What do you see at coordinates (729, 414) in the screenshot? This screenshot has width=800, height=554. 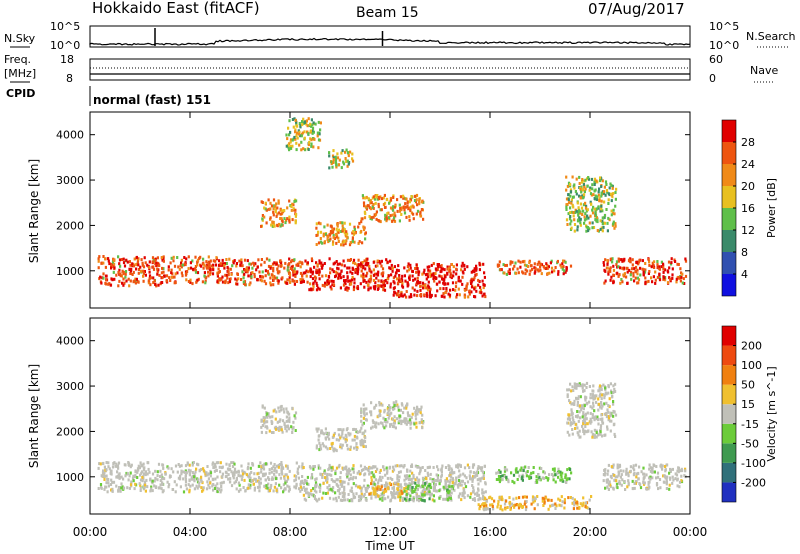 I see `colorbar-segment` at bounding box center [729, 414].